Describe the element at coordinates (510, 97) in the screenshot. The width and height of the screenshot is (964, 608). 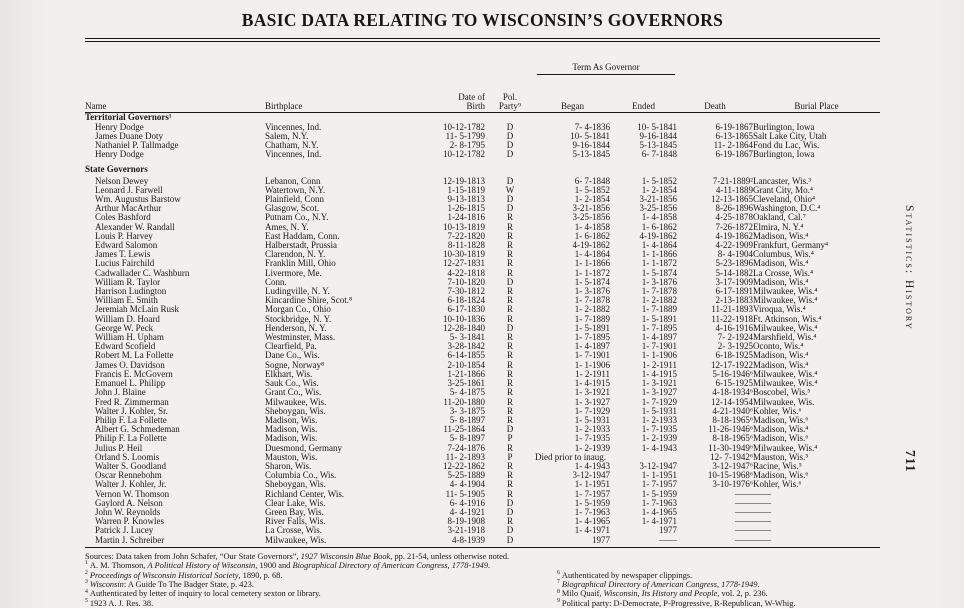
I see `column-header-pol: Pol.` at that location.